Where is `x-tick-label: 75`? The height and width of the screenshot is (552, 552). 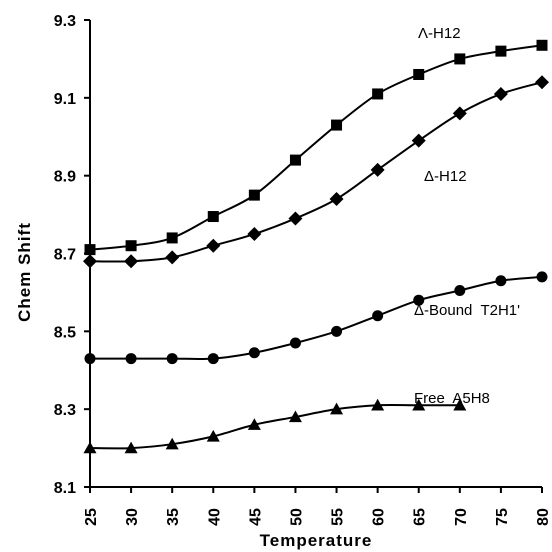
x-tick-label: 75 is located at coordinates (502, 517).